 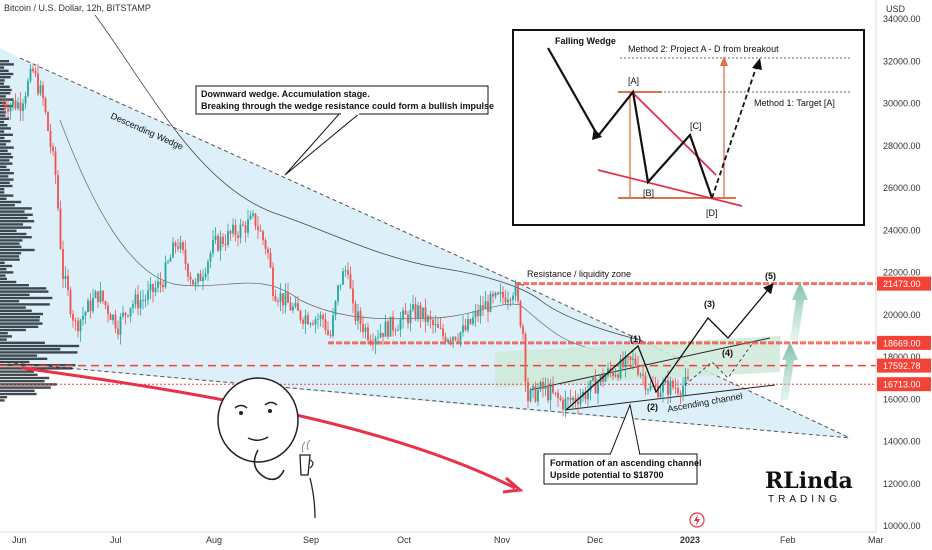 What do you see at coordinates (116, 540) in the screenshot?
I see `x-tick-label: Jul` at bounding box center [116, 540].